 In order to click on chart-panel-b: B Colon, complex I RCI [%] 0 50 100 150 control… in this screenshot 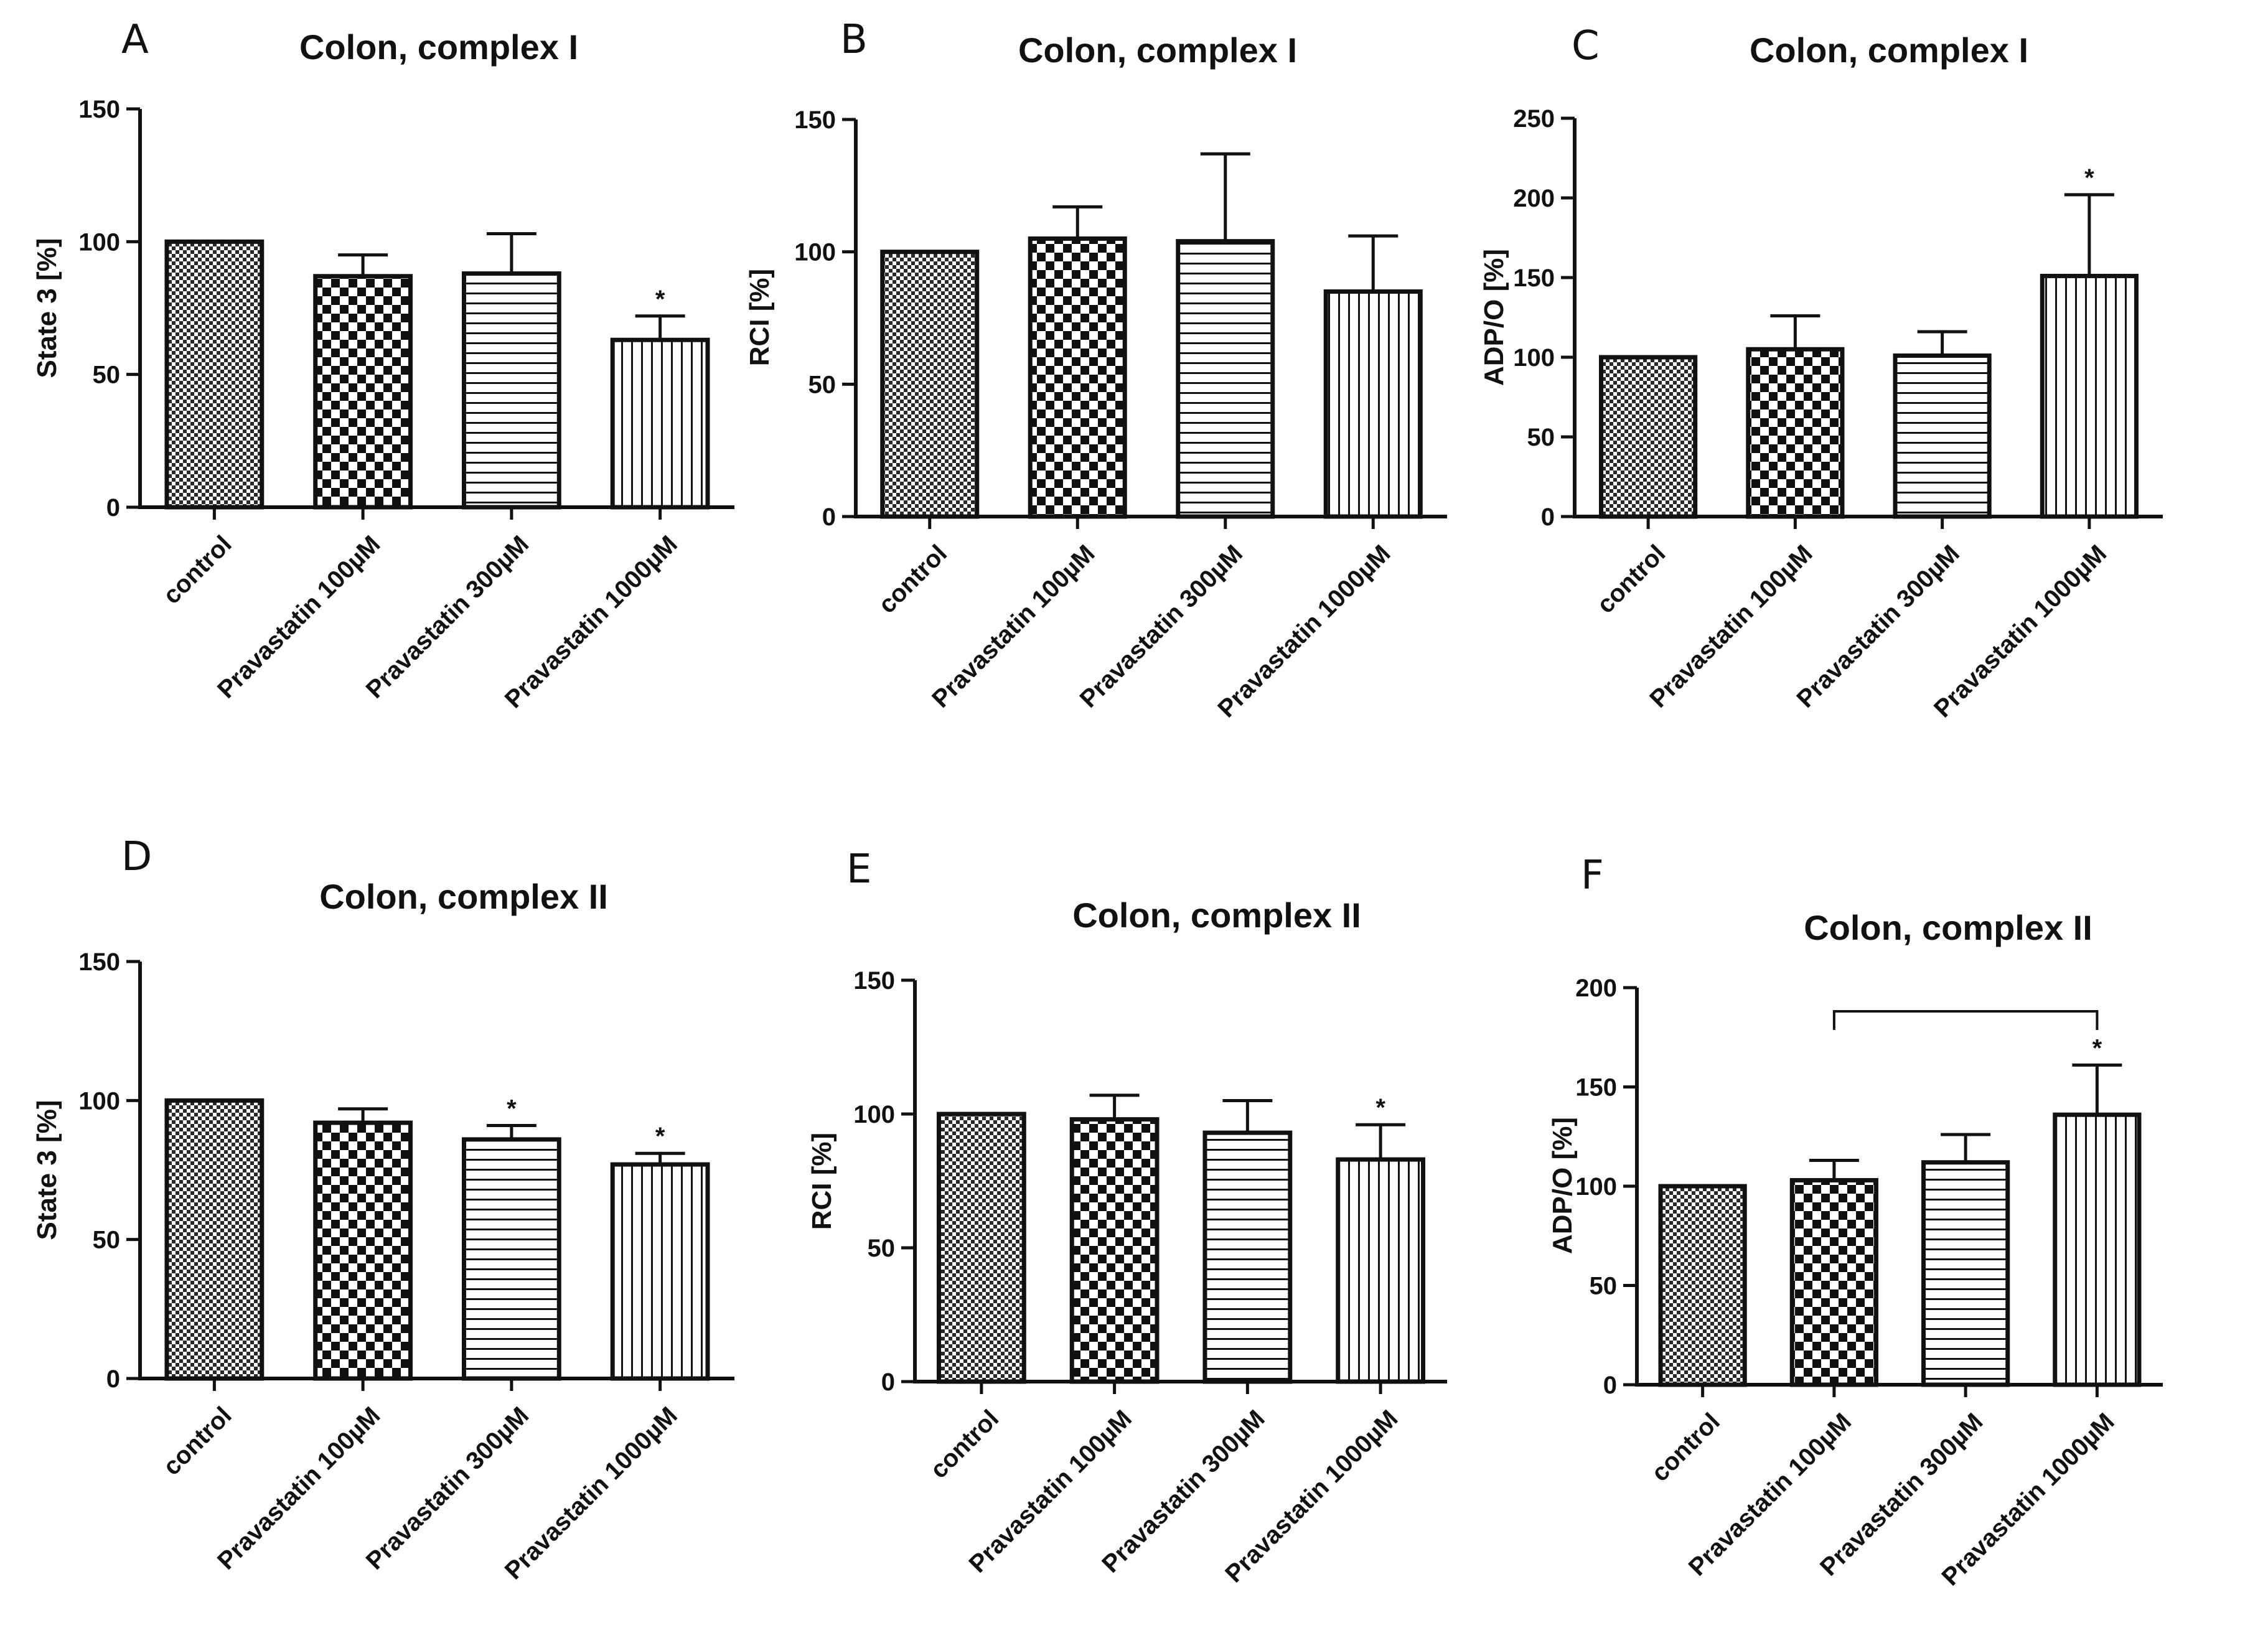, I will do `click(1095, 370)`.